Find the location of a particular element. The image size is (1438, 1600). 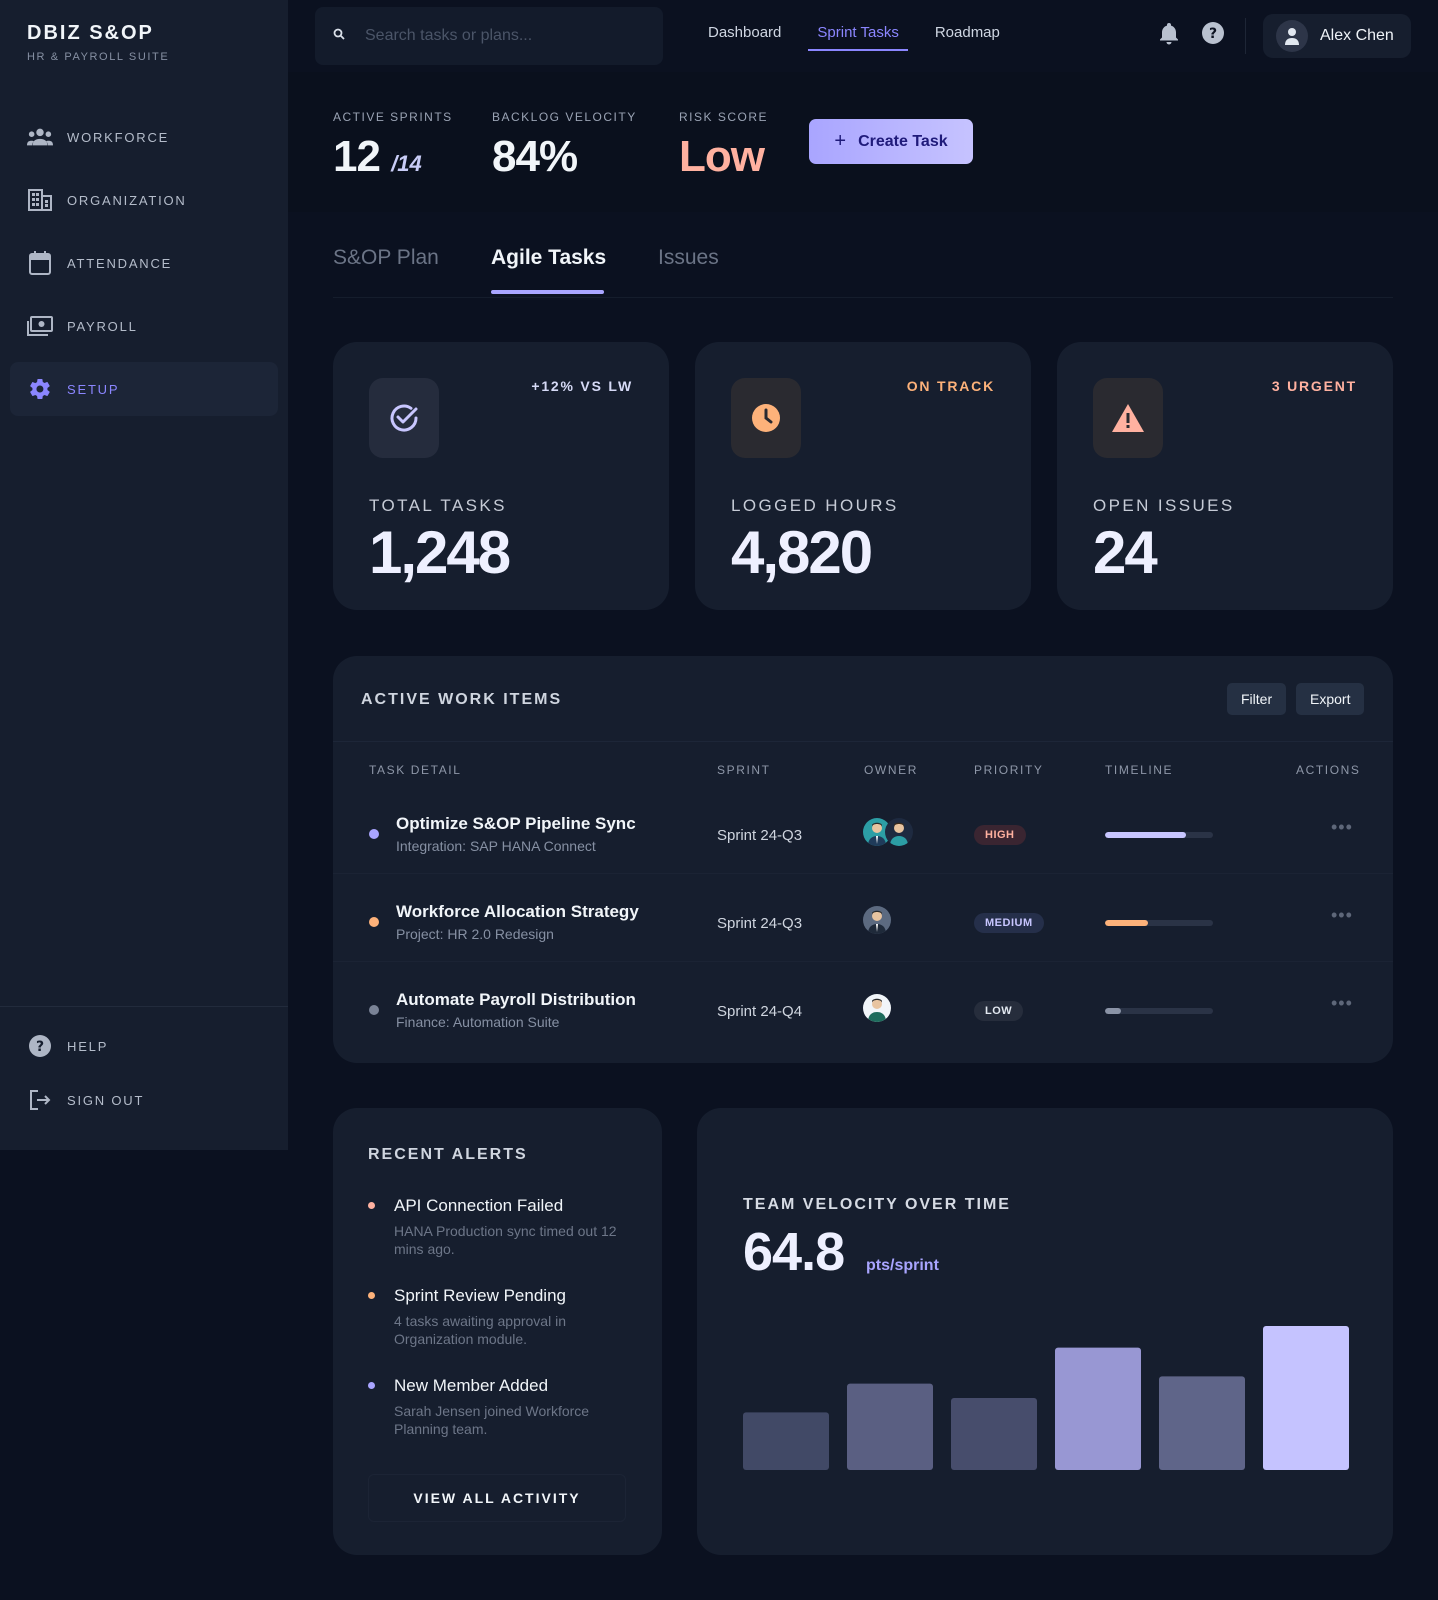

user-name: Alex Chen is located at coordinates (1357, 35).